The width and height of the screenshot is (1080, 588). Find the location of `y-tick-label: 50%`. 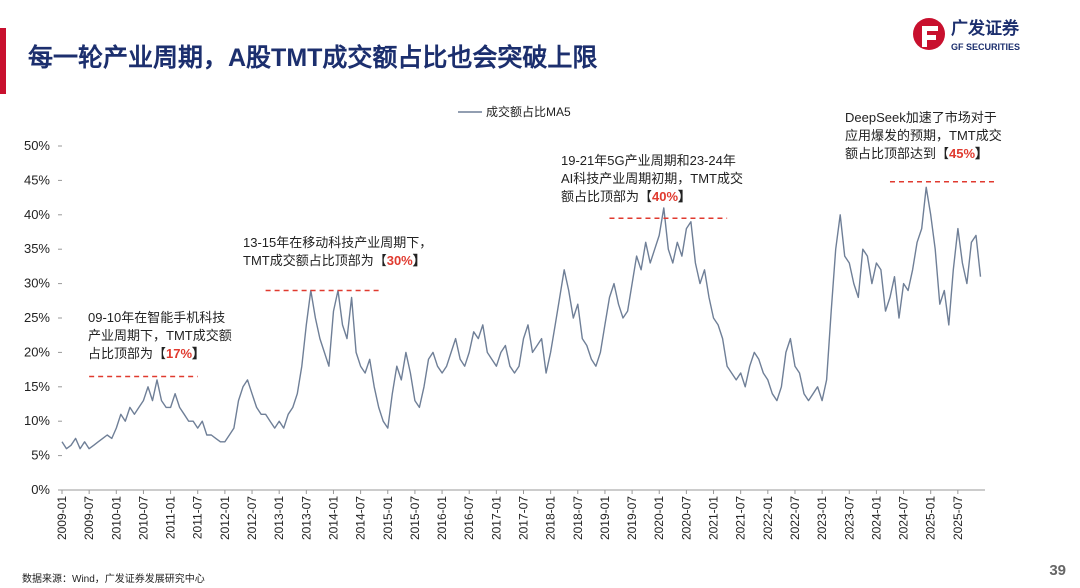

y-tick-label: 50% is located at coordinates (37, 145).